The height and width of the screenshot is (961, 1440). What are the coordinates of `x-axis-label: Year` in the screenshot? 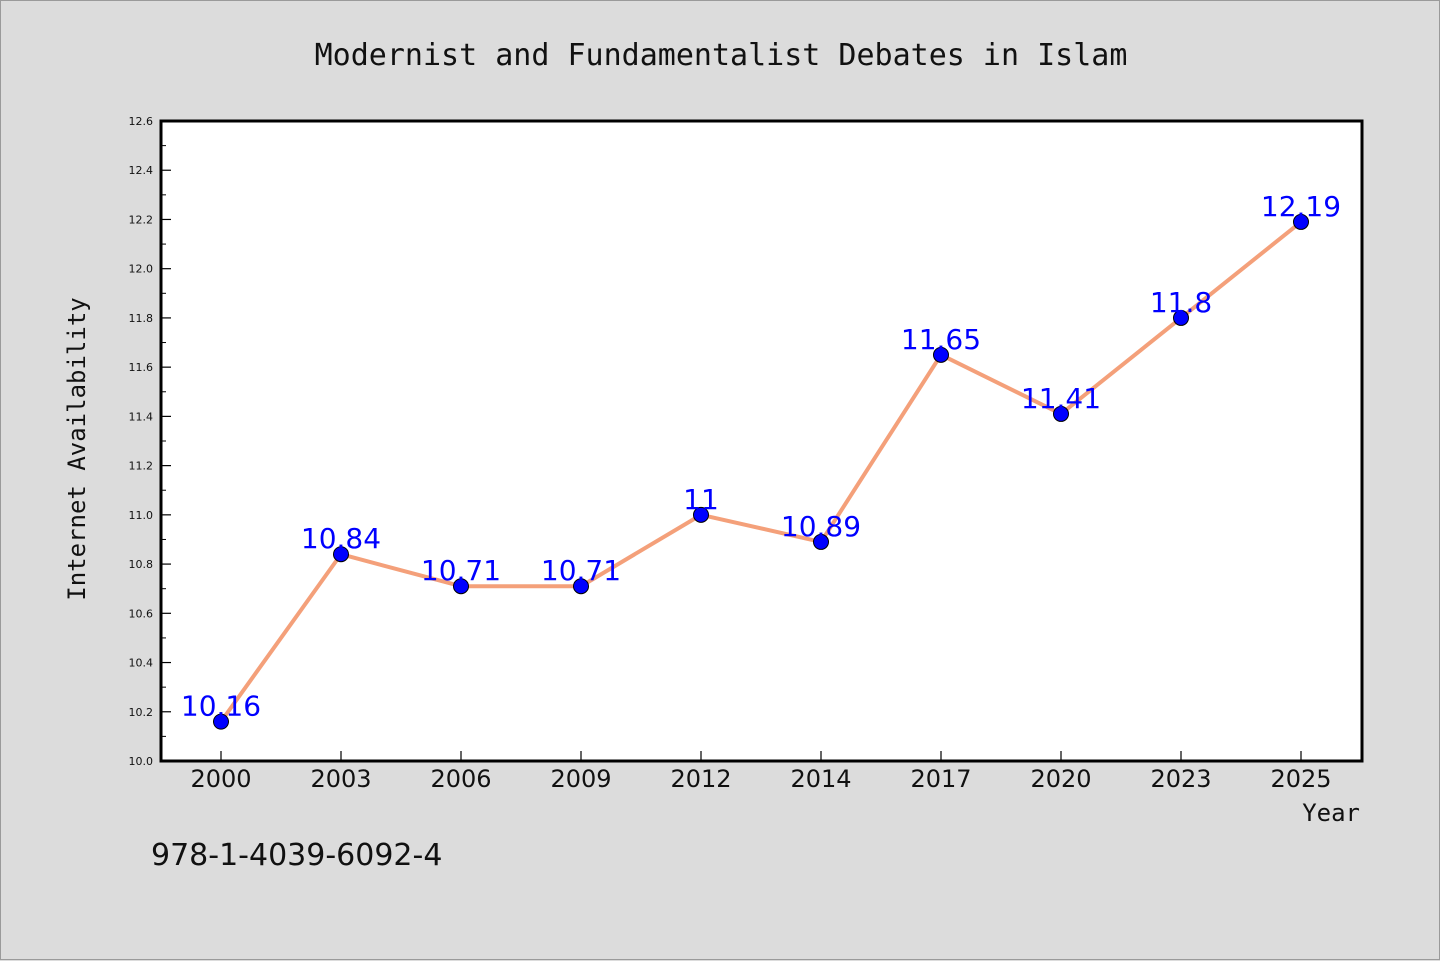 It's located at (1331, 813).